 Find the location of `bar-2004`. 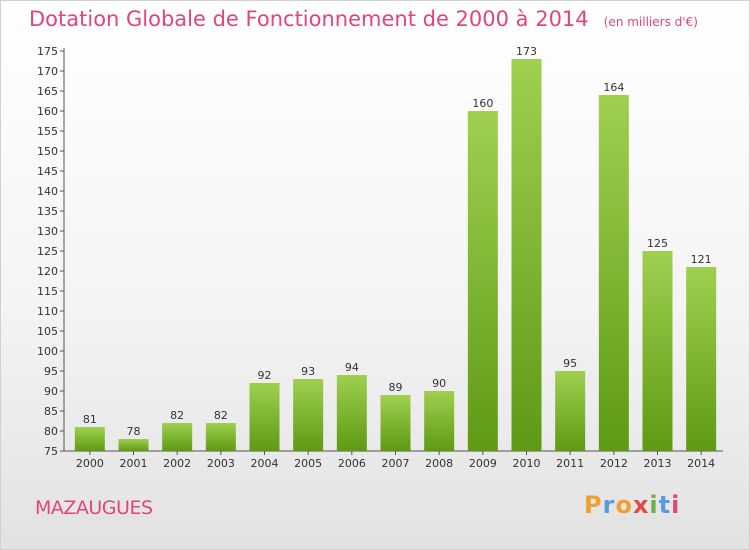

bar-2004 is located at coordinates (264, 417).